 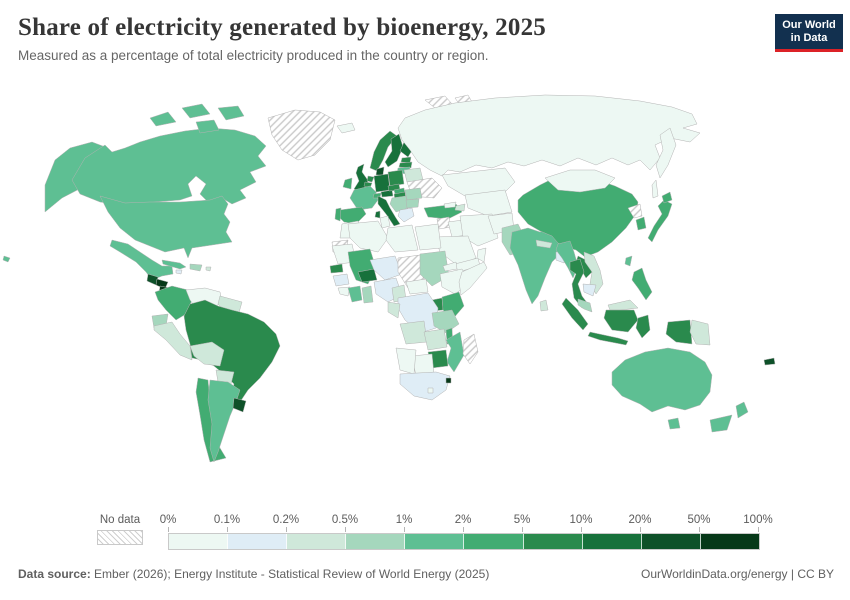 I want to click on region-eritrea, so click(x=450, y=266).